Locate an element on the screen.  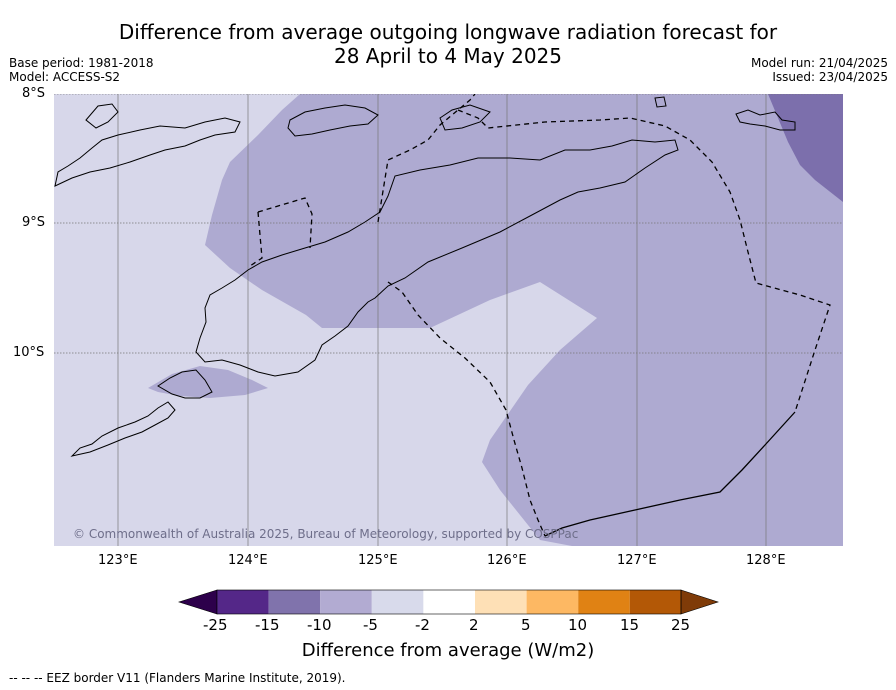
colorbar-label: -15 is located at coordinates (267, 625).